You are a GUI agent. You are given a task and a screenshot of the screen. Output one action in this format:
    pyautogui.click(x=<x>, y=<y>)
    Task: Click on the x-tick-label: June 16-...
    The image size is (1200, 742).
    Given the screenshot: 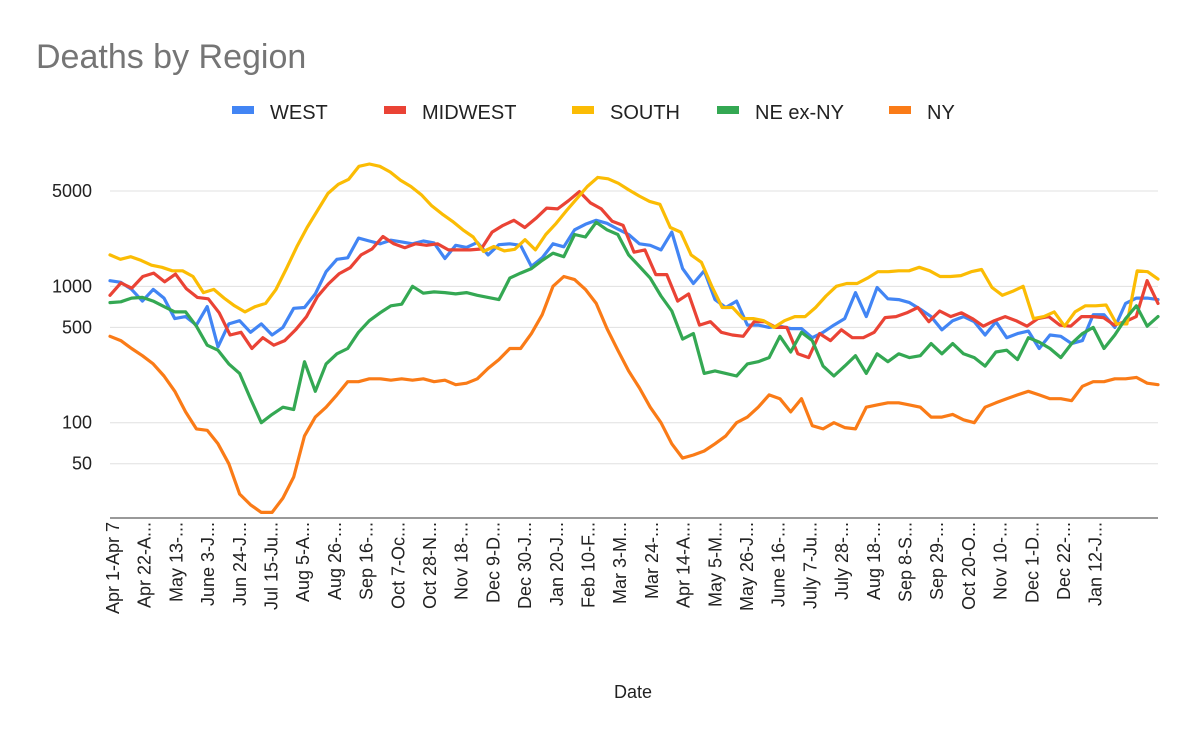 What is the action you would take?
    pyautogui.click(x=779, y=564)
    